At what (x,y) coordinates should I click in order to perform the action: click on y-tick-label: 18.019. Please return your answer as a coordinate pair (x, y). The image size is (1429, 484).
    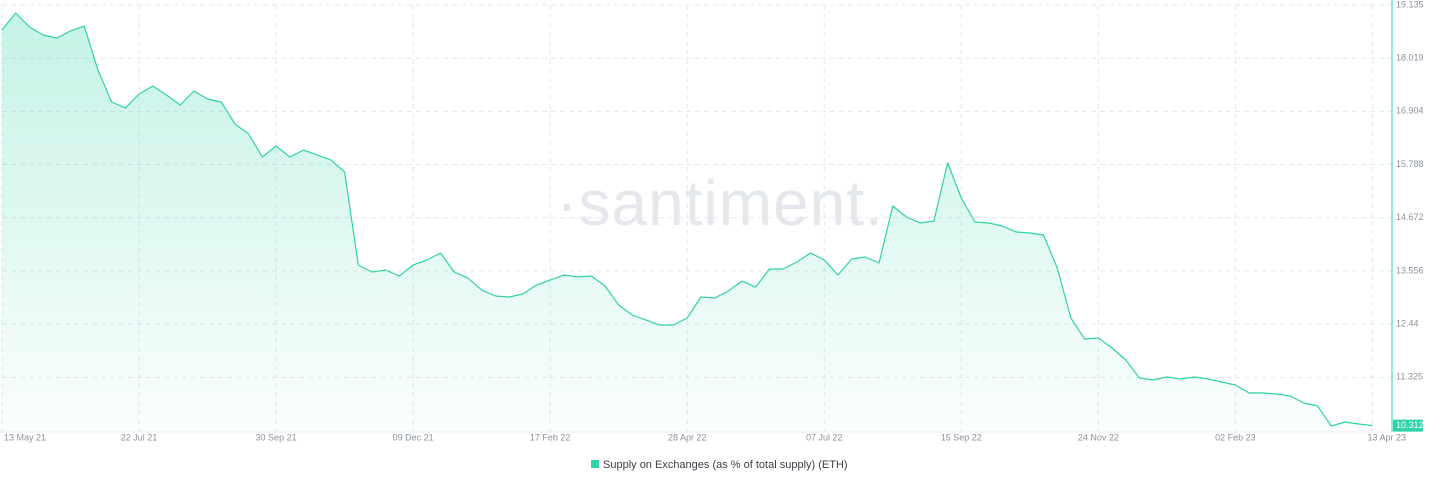
    Looking at the image, I should click on (1410, 58).